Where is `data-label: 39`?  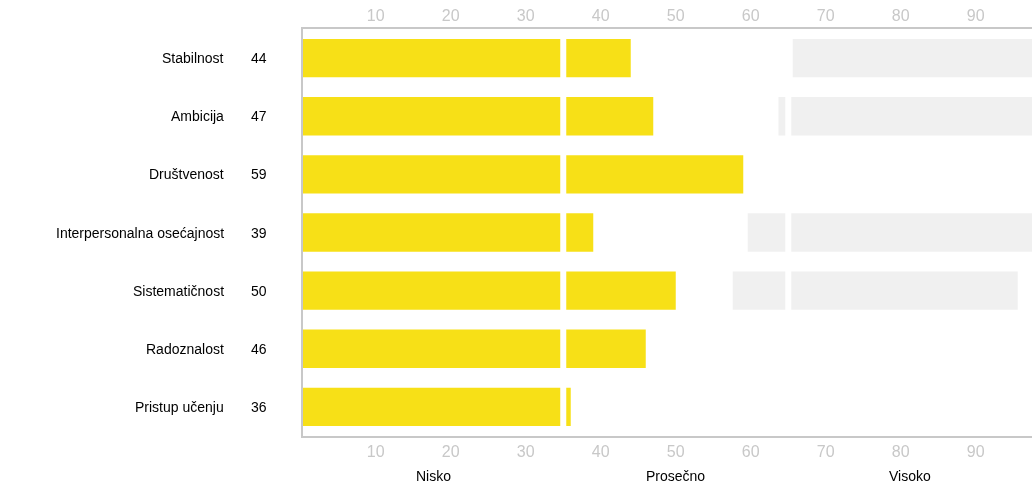 data-label: 39 is located at coordinates (259, 233).